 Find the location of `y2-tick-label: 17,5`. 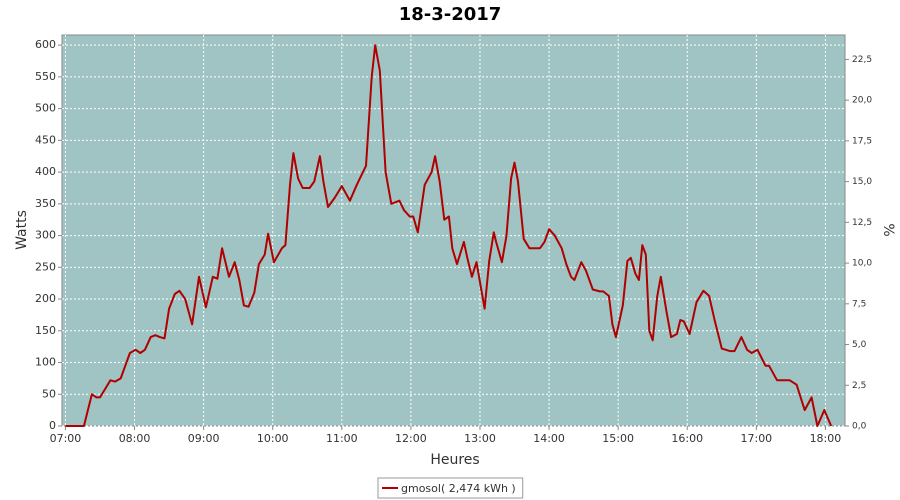

y2-tick-label: 17,5 is located at coordinates (862, 141).